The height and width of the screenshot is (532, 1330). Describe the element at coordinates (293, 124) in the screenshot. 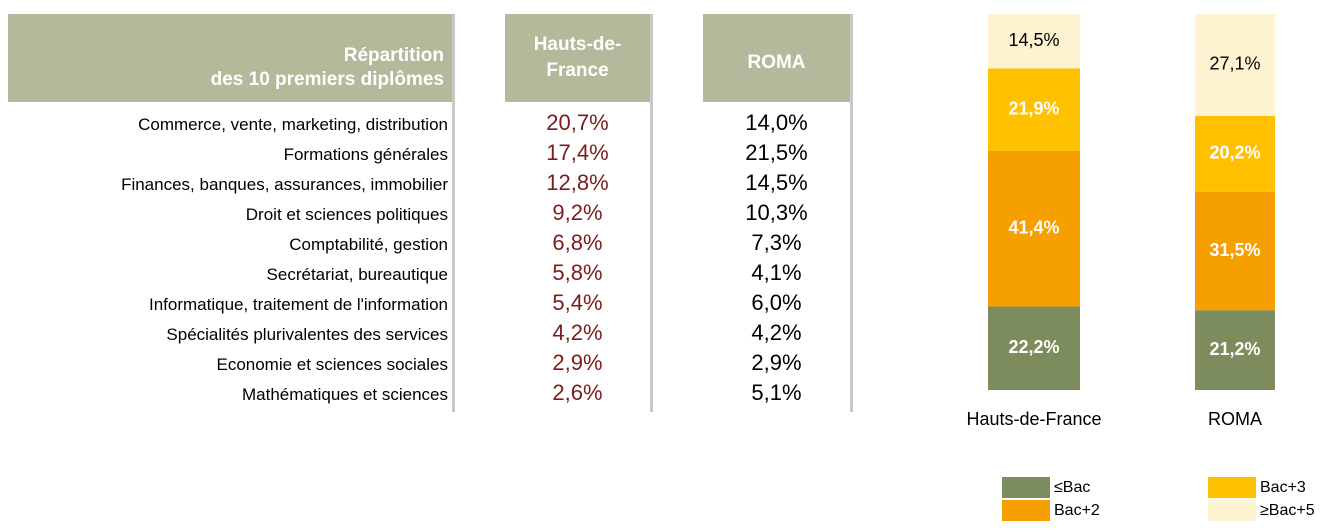

I see `row-label: Commerce, vente, marketing, distribution` at that location.